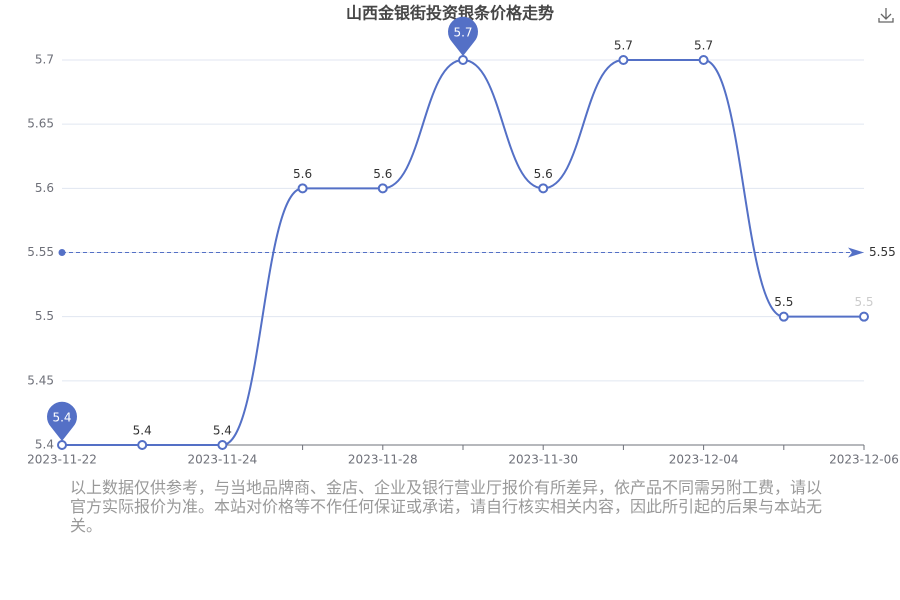 This screenshot has width=900, height=600. Describe the element at coordinates (543, 460) in the screenshot. I see `x-tick-label: 2023-11-30` at that location.